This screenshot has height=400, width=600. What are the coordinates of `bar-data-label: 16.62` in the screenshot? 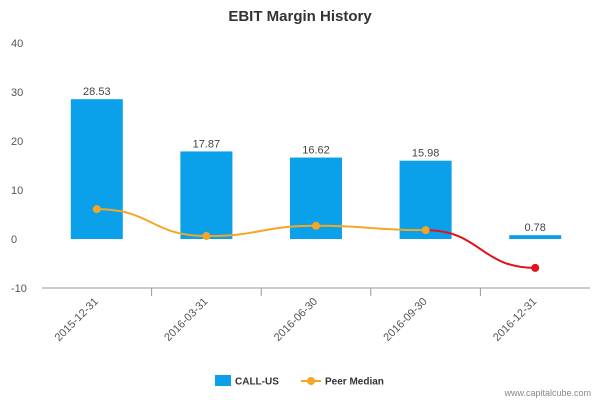 It's located at (316, 151).